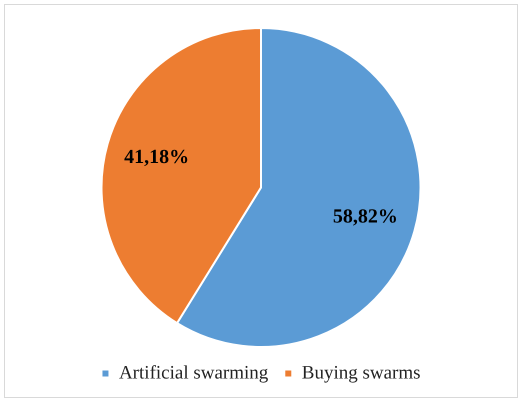 The image size is (522, 401). Describe the element at coordinates (157, 157) in the screenshot. I see `data-label: 41,18%` at that location.